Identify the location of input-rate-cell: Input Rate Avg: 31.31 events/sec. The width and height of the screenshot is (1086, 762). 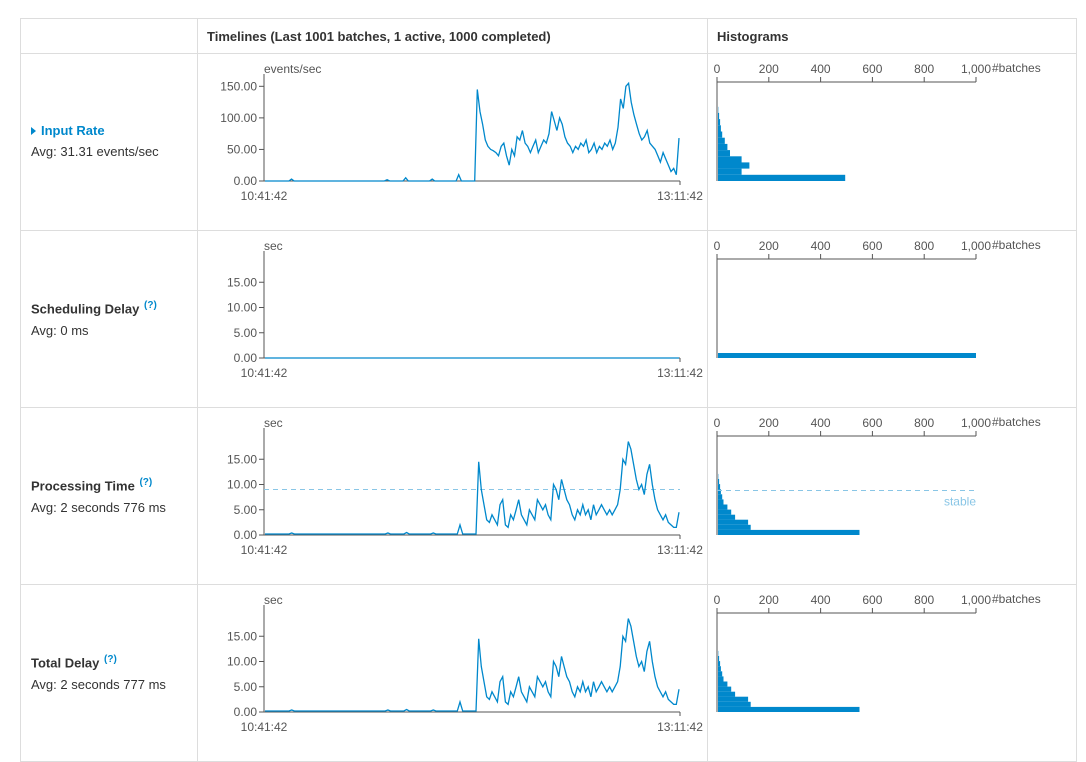
(109, 142).